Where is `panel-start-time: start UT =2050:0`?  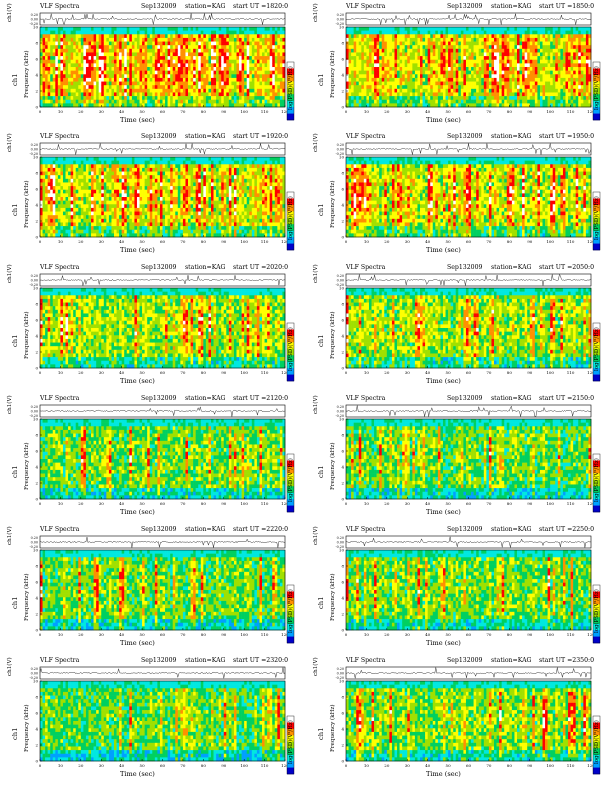
panel-start-time: start UT =2050:0 is located at coordinates (566, 267).